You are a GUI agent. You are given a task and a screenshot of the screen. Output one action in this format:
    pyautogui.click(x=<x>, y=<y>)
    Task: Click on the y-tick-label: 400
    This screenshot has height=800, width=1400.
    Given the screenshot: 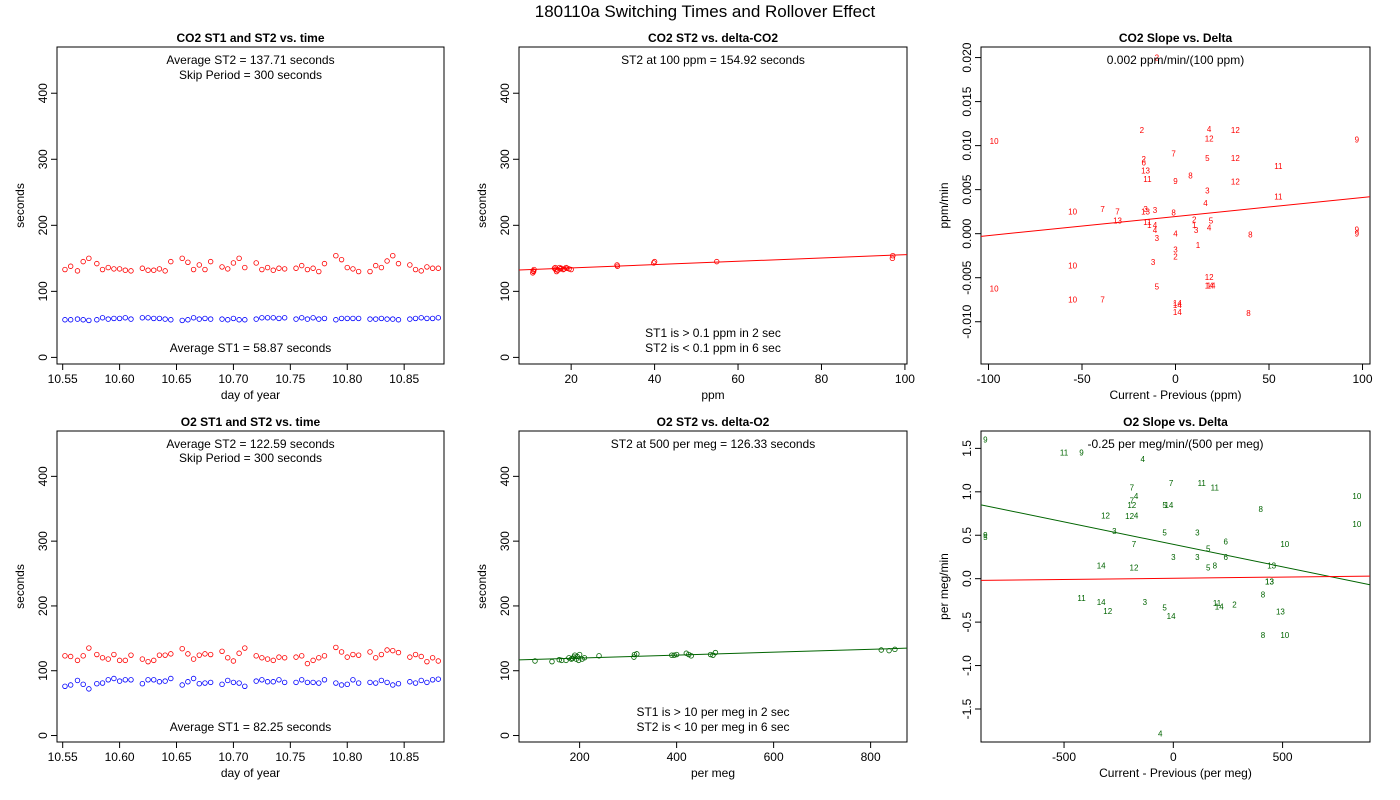 What is the action you would take?
    pyautogui.click(x=505, y=93)
    